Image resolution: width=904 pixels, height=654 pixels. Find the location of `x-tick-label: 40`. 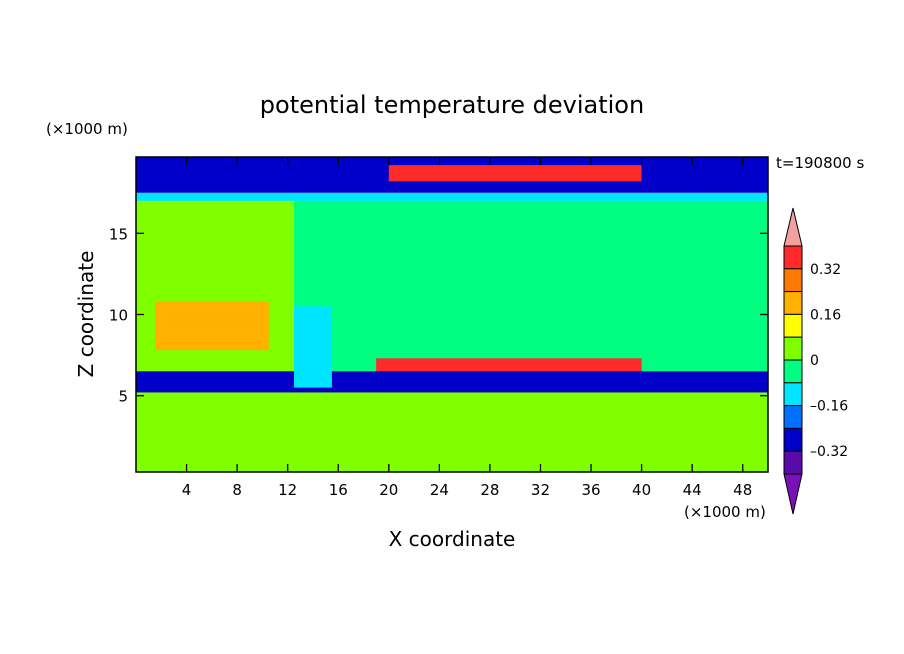

x-tick-label: 40 is located at coordinates (641, 490).